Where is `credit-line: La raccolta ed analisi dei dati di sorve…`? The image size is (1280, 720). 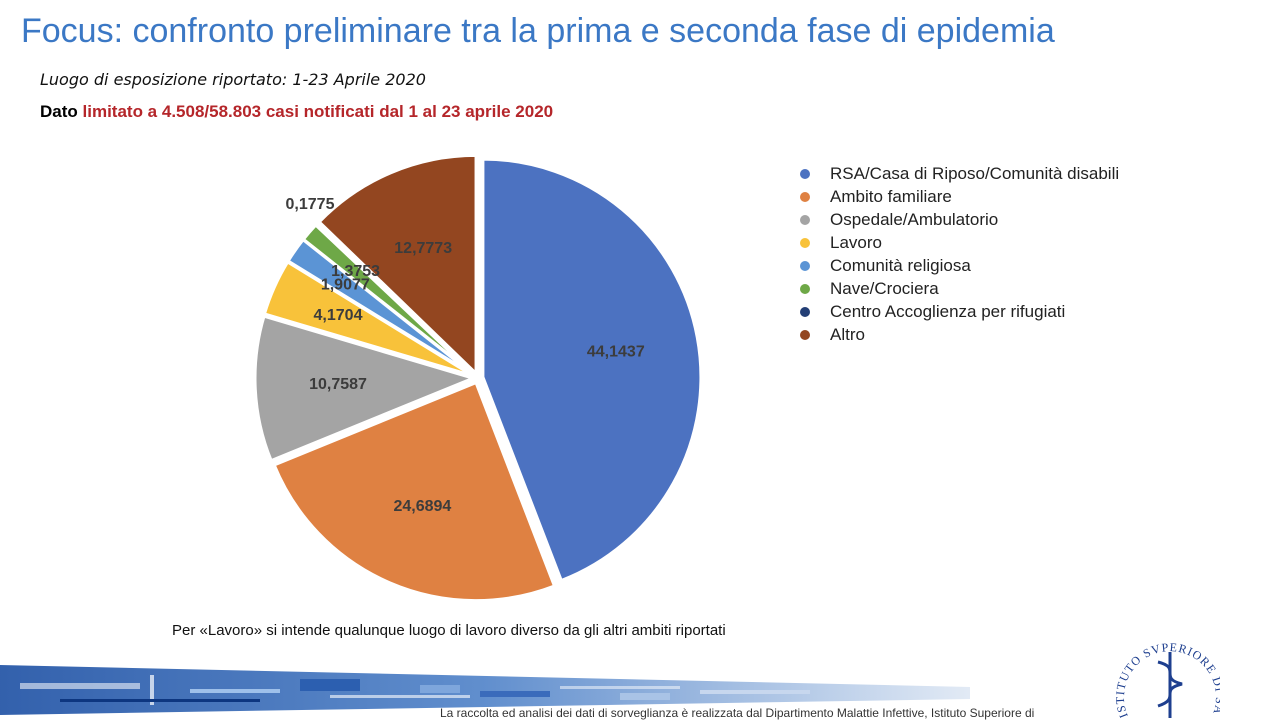 credit-line: La raccolta ed analisi dei dati di sorve… is located at coordinates (737, 713).